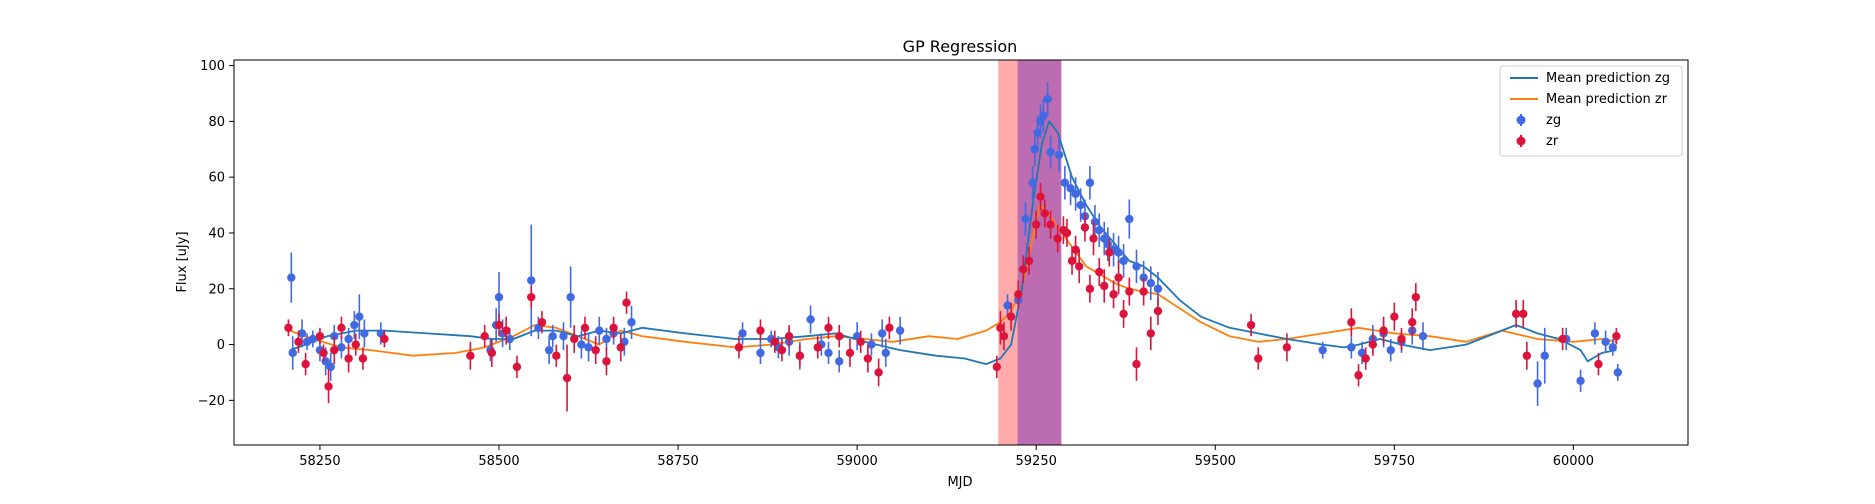  I want to click on x-axis-label: MJD, so click(959, 482).